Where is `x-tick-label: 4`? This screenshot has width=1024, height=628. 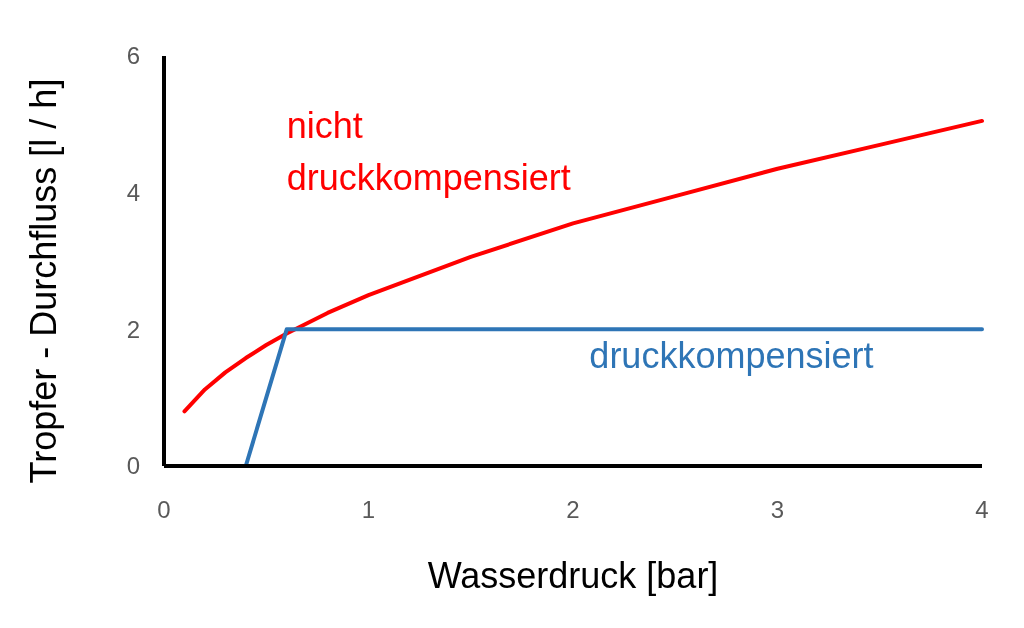 x-tick-label: 4 is located at coordinates (982, 509).